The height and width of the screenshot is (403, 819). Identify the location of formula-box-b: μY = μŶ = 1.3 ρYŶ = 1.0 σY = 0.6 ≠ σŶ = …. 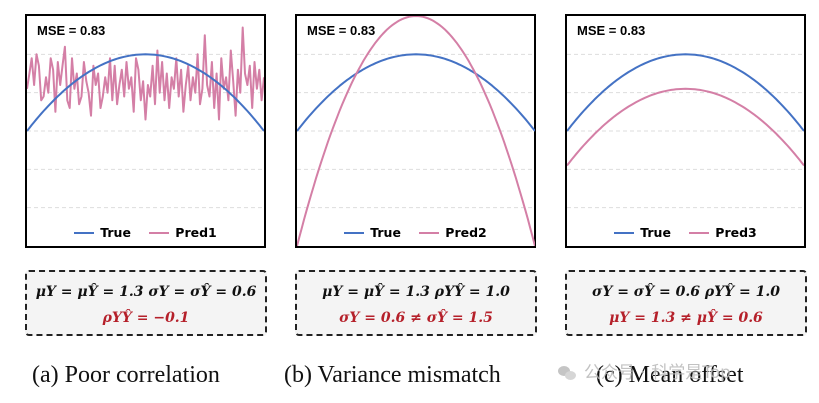
(416, 303).